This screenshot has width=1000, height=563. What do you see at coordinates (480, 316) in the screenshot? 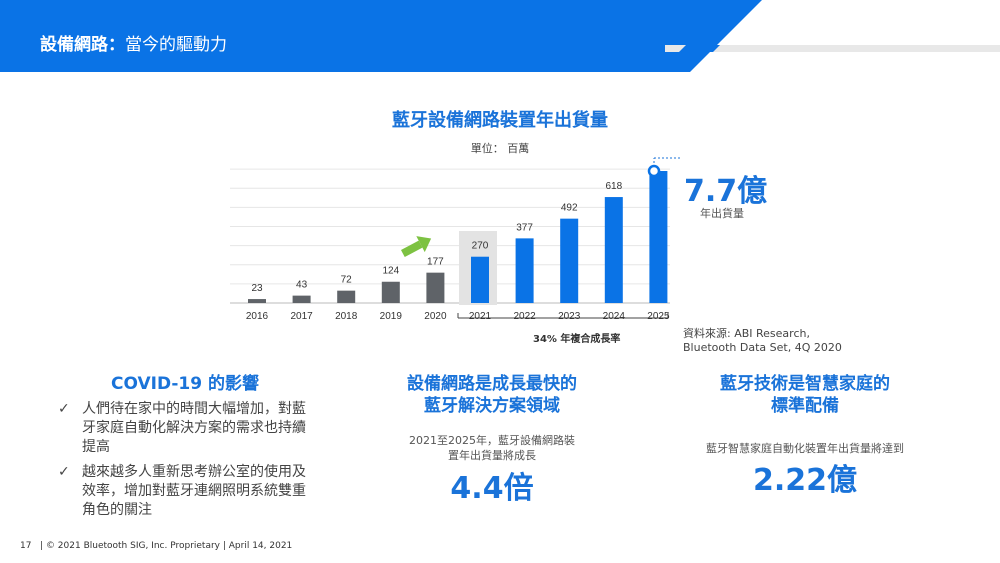
I see `x-tick-label-2021: 2021` at bounding box center [480, 316].